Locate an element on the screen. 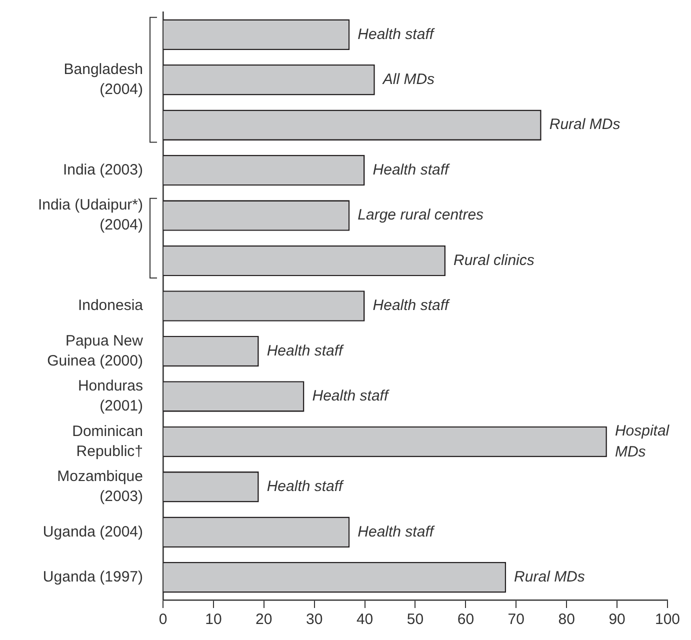 Image resolution: width=691 pixels, height=640 pixels. x-tick-label: 30 is located at coordinates (314, 619).